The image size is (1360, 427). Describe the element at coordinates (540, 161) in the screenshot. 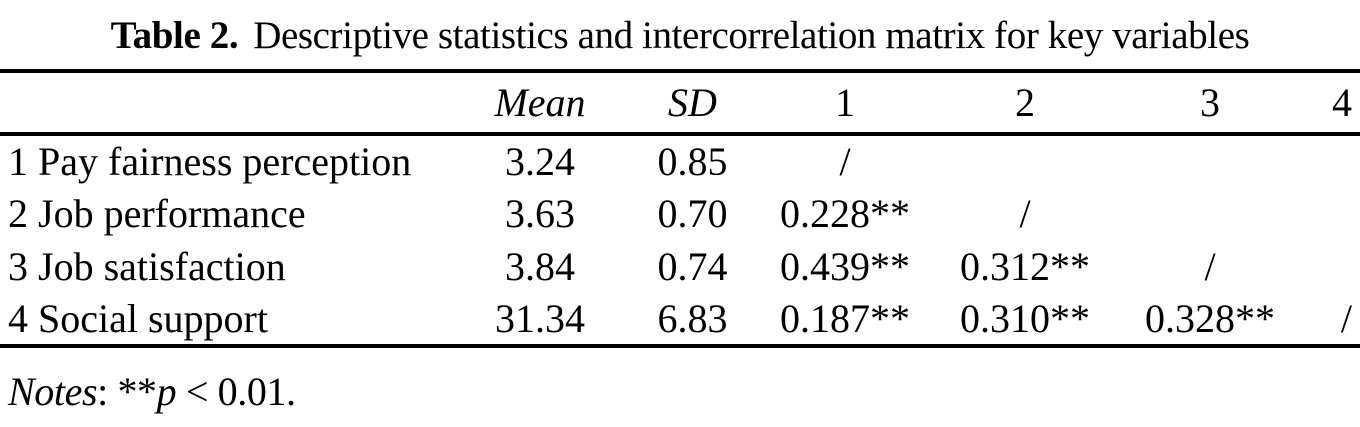

I see `mean-cell: 3.24` at that location.